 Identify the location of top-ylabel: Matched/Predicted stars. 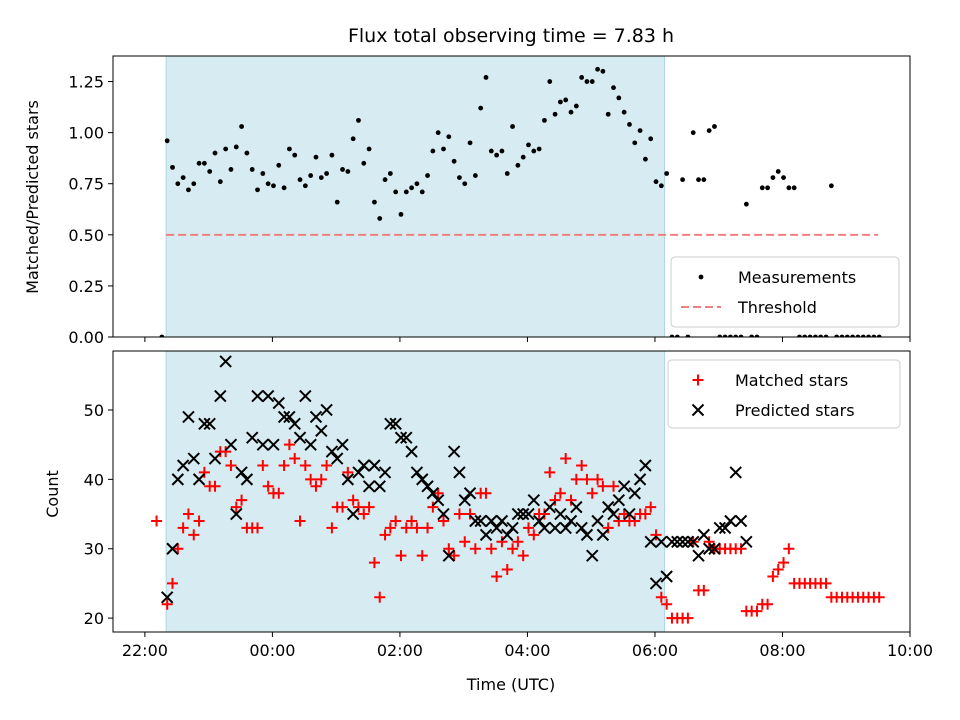
(32, 197).